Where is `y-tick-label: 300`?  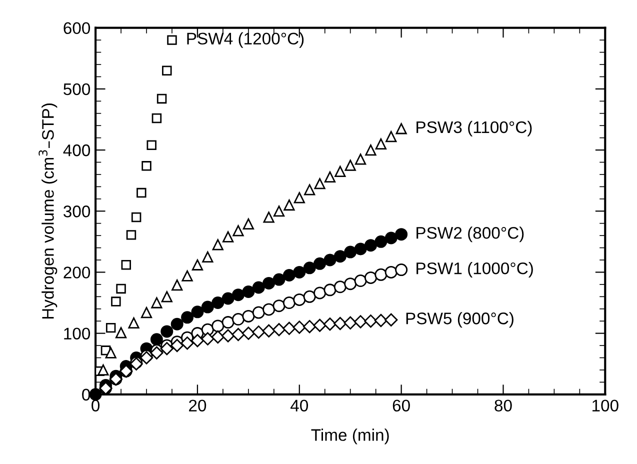
y-tick-label: 300 is located at coordinates (77, 212).